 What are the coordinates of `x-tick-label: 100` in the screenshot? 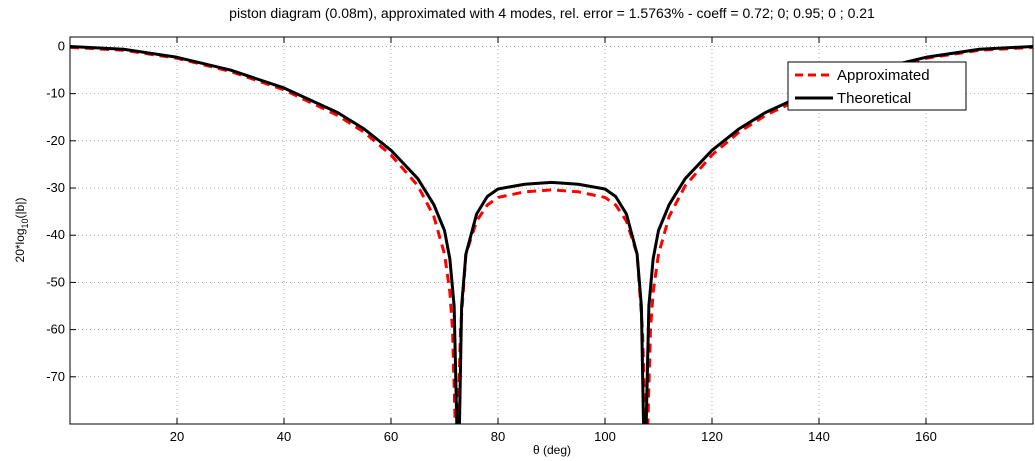 It's located at (605, 436).